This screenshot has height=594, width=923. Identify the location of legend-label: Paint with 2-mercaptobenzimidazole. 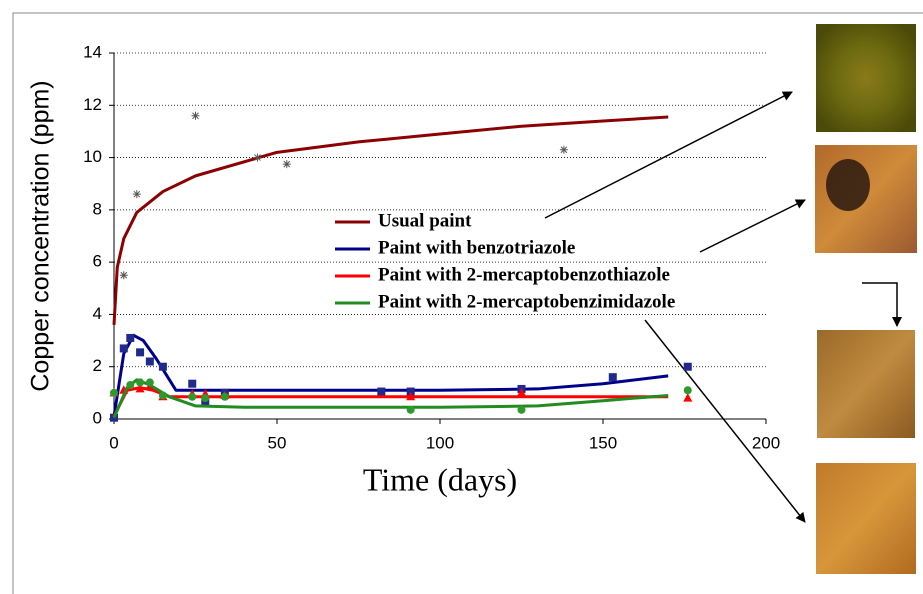
(526, 301).